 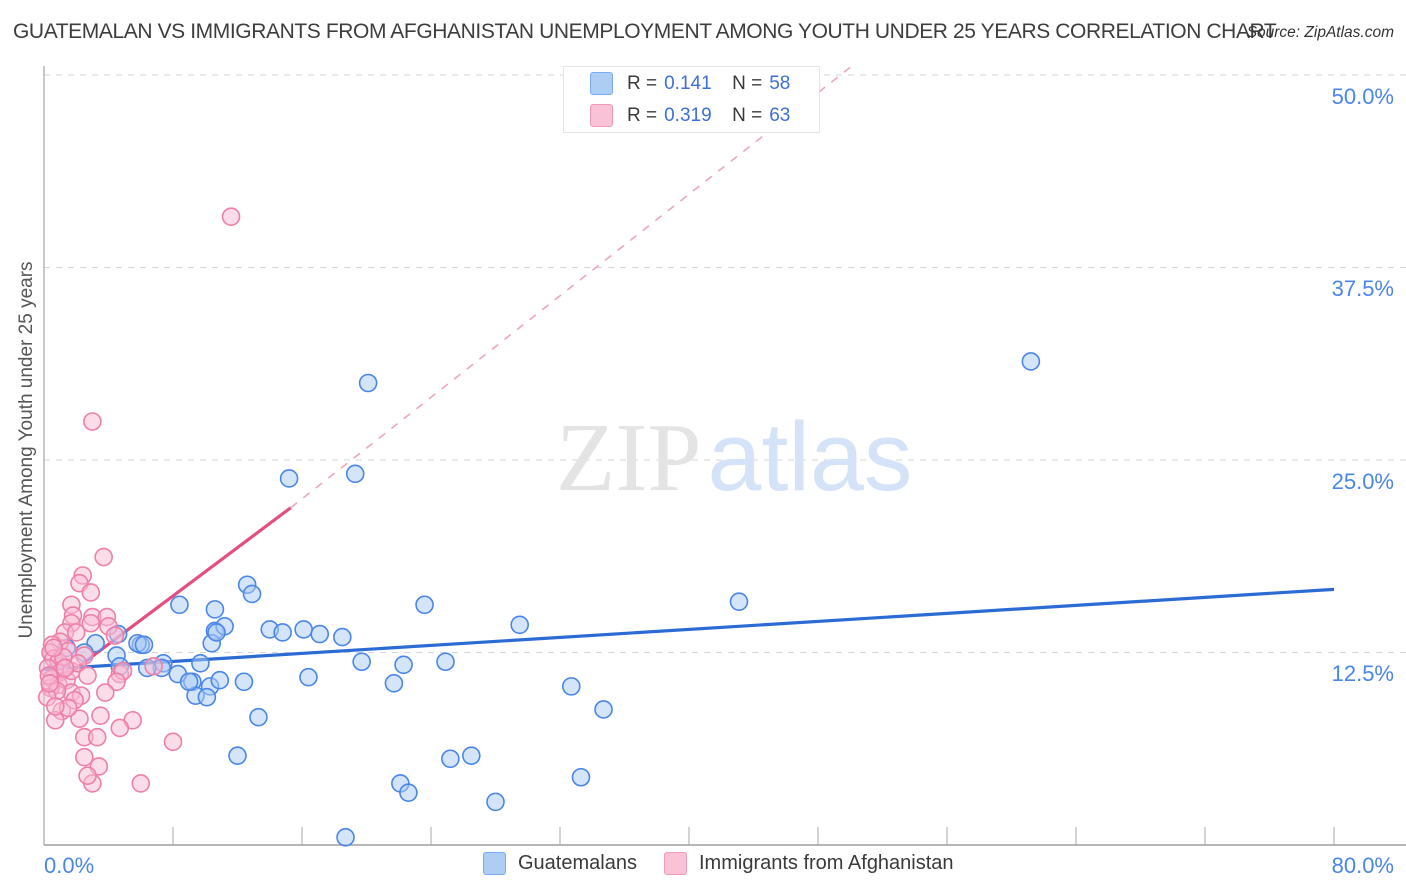 I want to click on legend-row-guatemalans: R = 0.141 N = 58, so click(x=704, y=83).